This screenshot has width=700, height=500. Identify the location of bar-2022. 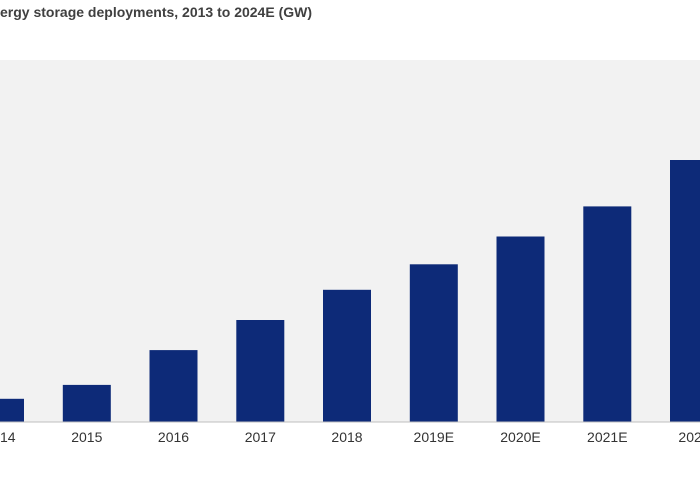
(685, 291).